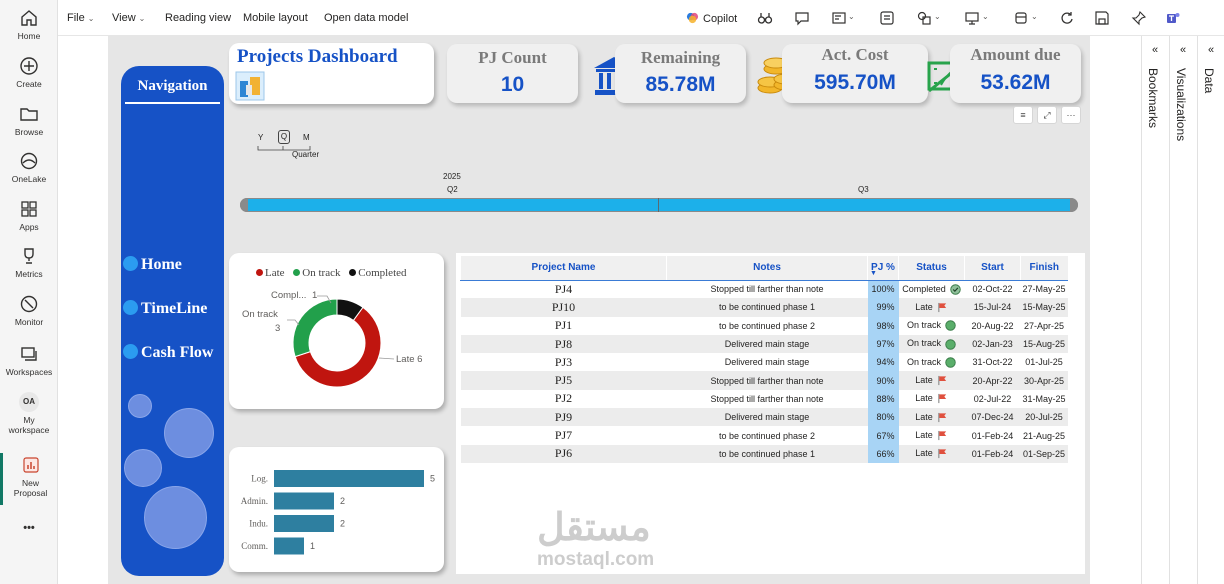 The image size is (1224, 584). Describe the element at coordinates (972, 18) in the screenshot. I see `present-icon` at that location.